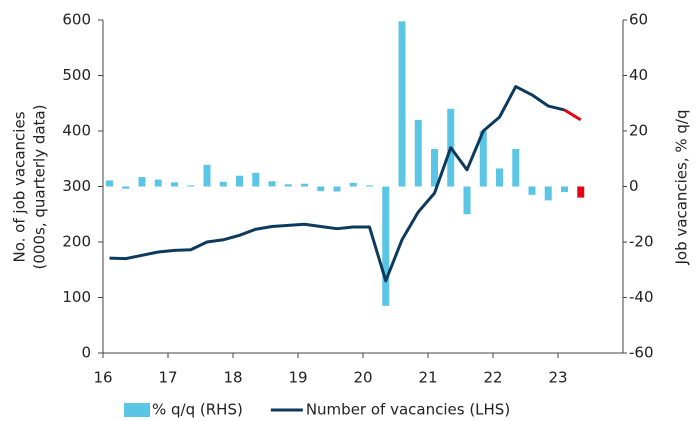  What do you see at coordinates (641, 242) in the screenshot?
I see `y2-tick-label: -20` at bounding box center [641, 242].